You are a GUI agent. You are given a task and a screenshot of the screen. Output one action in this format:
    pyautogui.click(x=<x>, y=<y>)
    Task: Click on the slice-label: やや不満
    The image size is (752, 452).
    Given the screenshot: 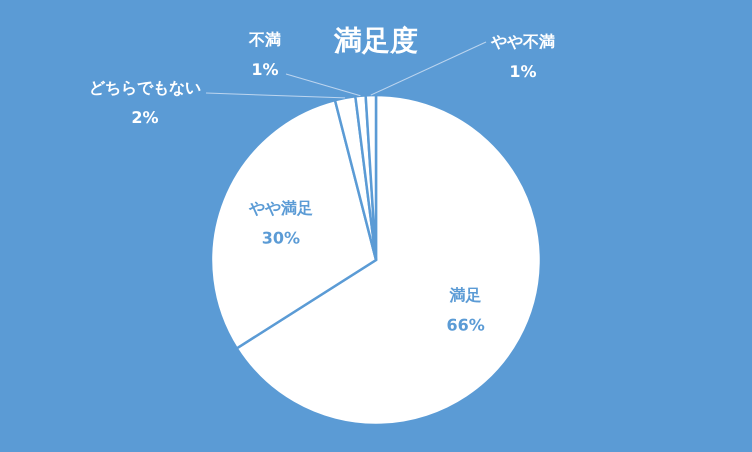 What is the action you would take?
    pyautogui.click(x=522, y=41)
    